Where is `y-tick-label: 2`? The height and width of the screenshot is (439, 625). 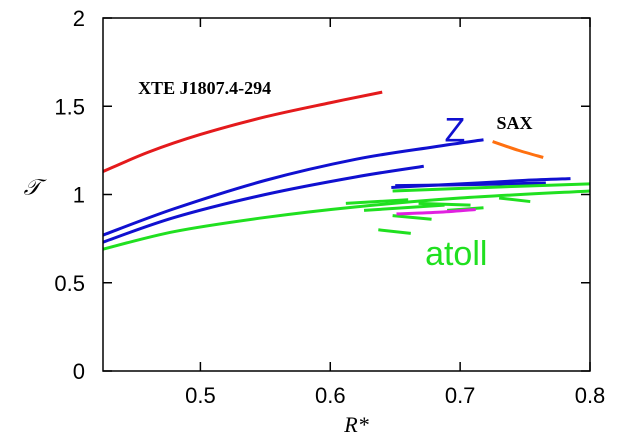
y-tick-label: 2 is located at coordinates (79, 18).